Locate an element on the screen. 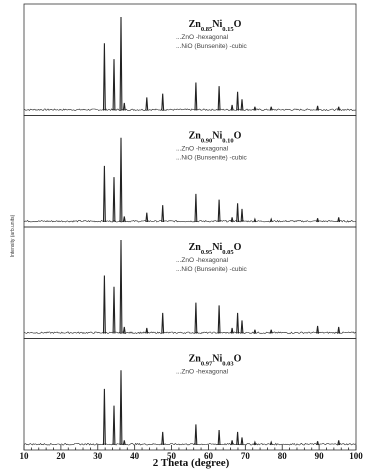  x-tick-label: 80 is located at coordinates (283, 456).